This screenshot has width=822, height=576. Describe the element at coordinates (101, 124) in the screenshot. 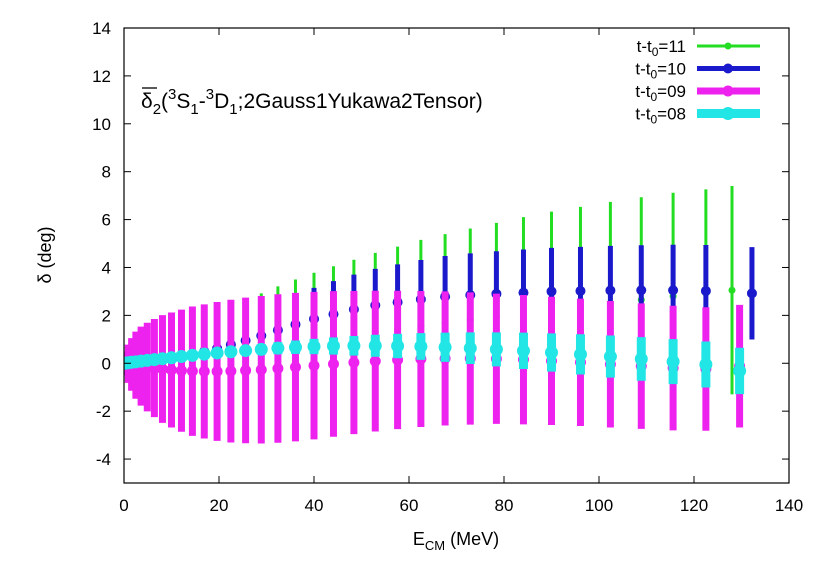

I see `y-tick-label: 10` at that location.